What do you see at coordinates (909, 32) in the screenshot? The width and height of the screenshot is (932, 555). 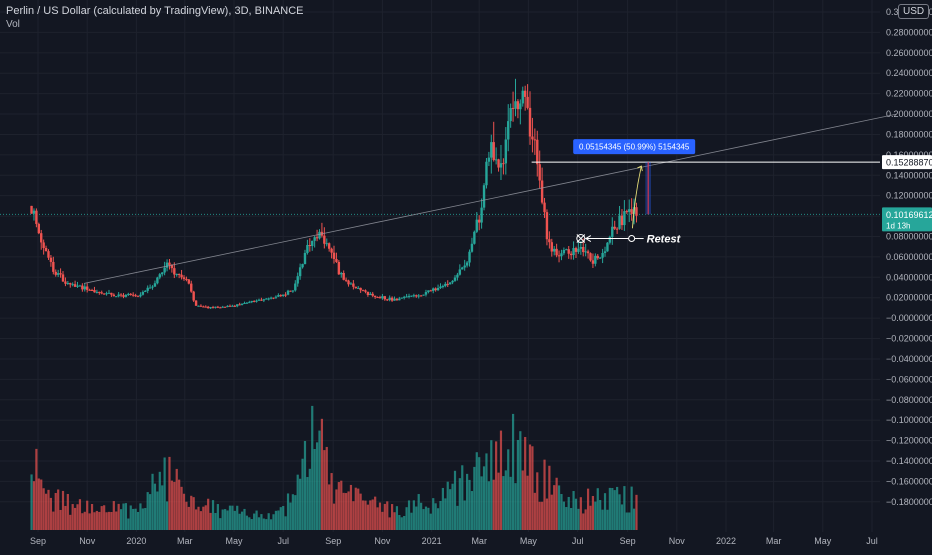 I see `y-tick-label: 0.28000000` at bounding box center [909, 32].